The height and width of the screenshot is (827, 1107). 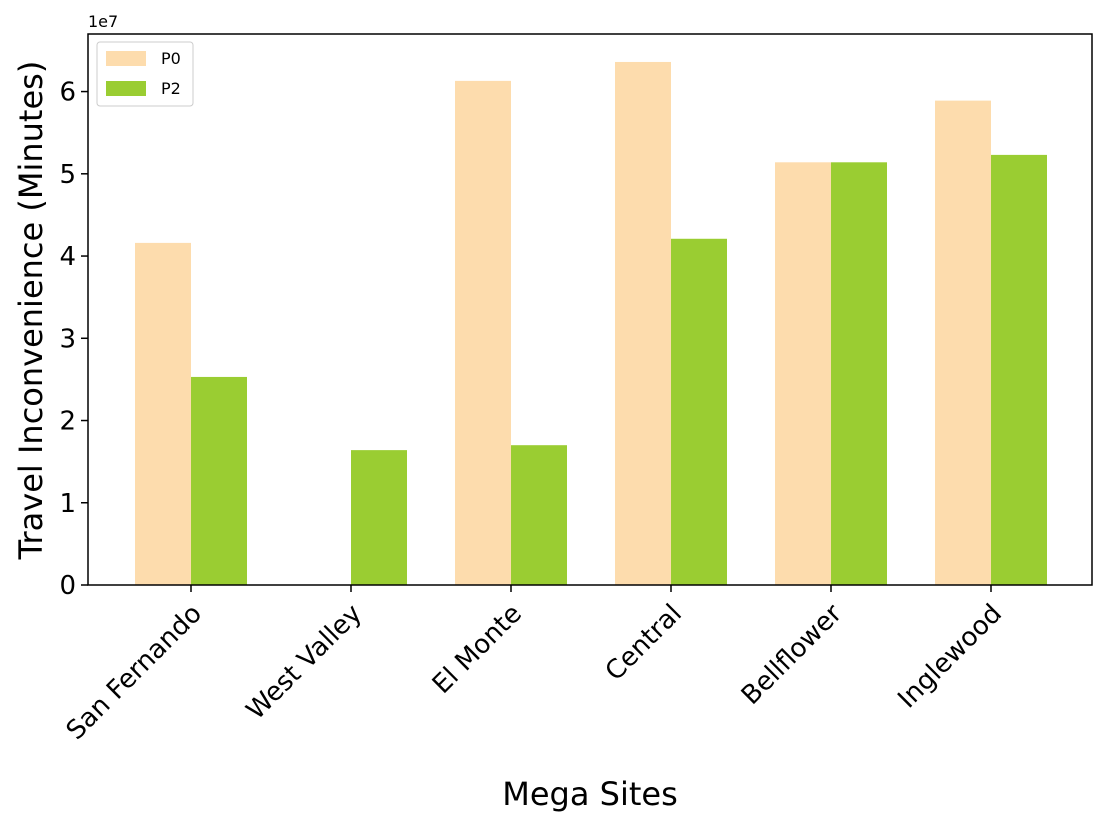 What do you see at coordinates (145, 74) in the screenshot?
I see `legend: P0 P2` at bounding box center [145, 74].